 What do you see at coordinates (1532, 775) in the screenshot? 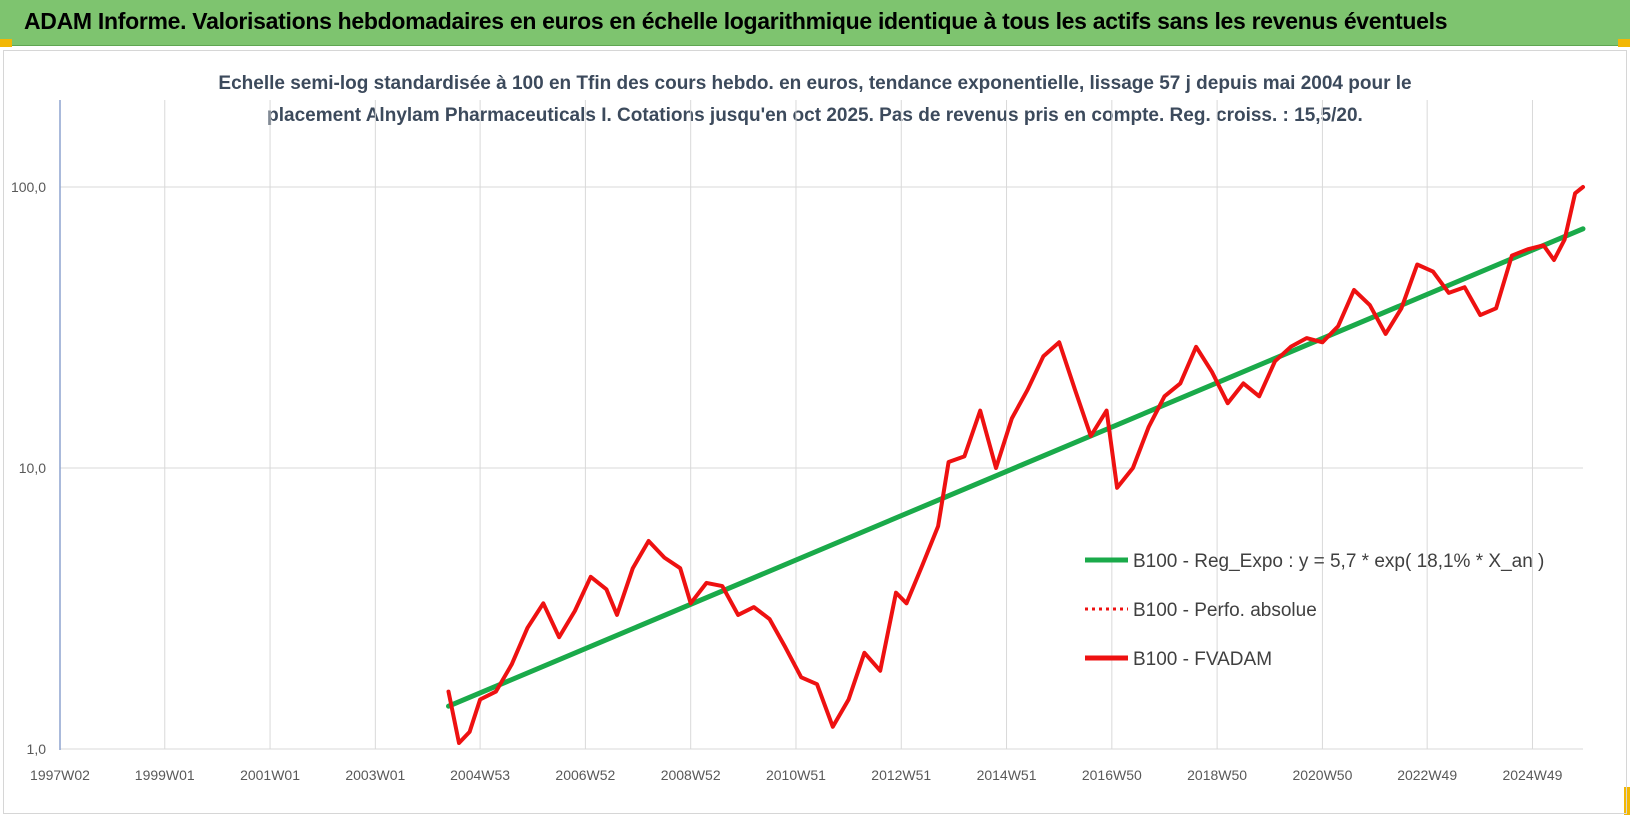
I see `x-tick-label: 2024W49` at bounding box center [1532, 775].